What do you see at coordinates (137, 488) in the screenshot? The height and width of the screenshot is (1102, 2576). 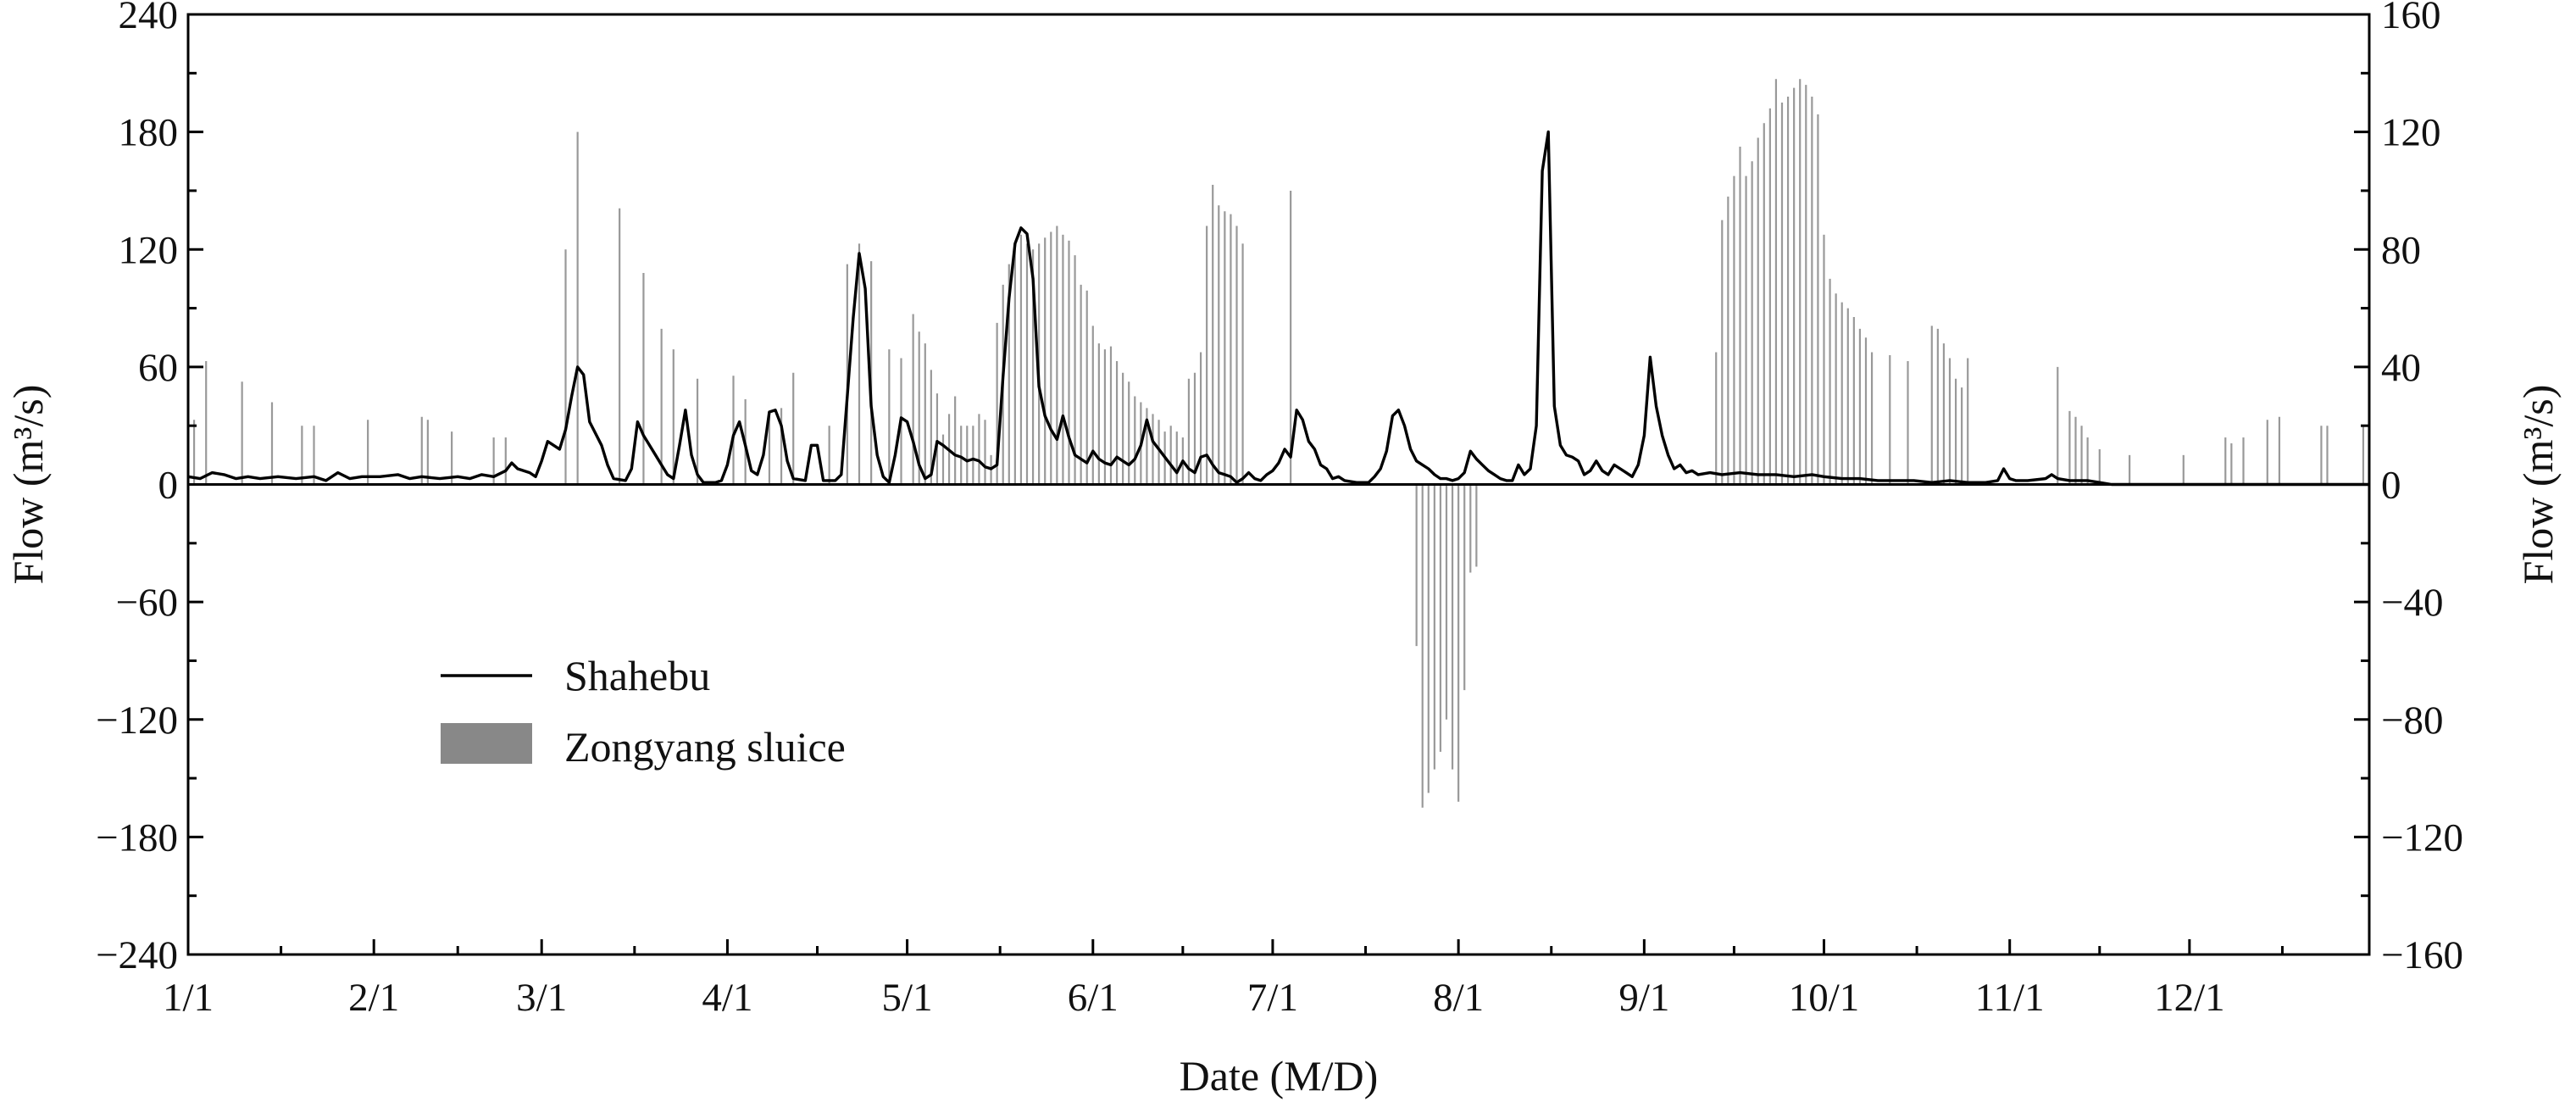 I see `left-axis-tick-labels: 240 180 120 60 0 −60 −120 −180 −240` at bounding box center [137, 488].